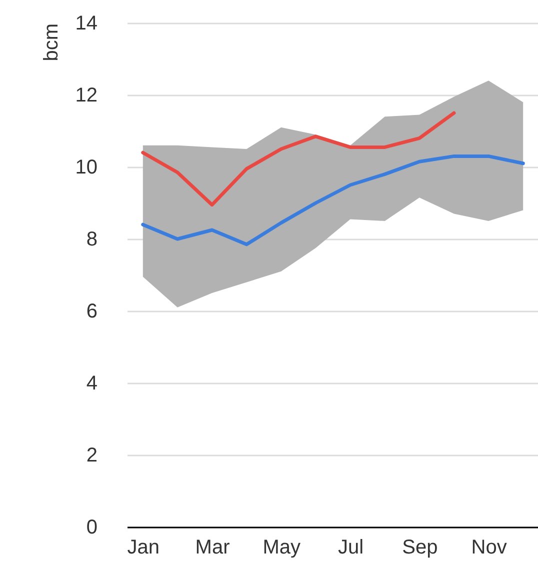  What do you see at coordinates (489, 547) in the screenshot?
I see `x-tick-label: Nov` at bounding box center [489, 547].